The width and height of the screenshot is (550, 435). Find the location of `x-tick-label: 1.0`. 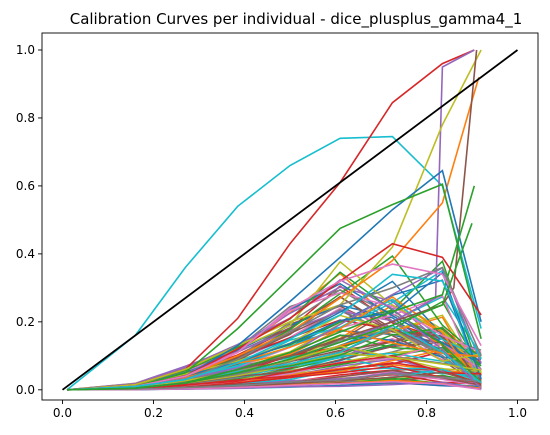

x-tick-label: 1.0 is located at coordinates (517, 413).